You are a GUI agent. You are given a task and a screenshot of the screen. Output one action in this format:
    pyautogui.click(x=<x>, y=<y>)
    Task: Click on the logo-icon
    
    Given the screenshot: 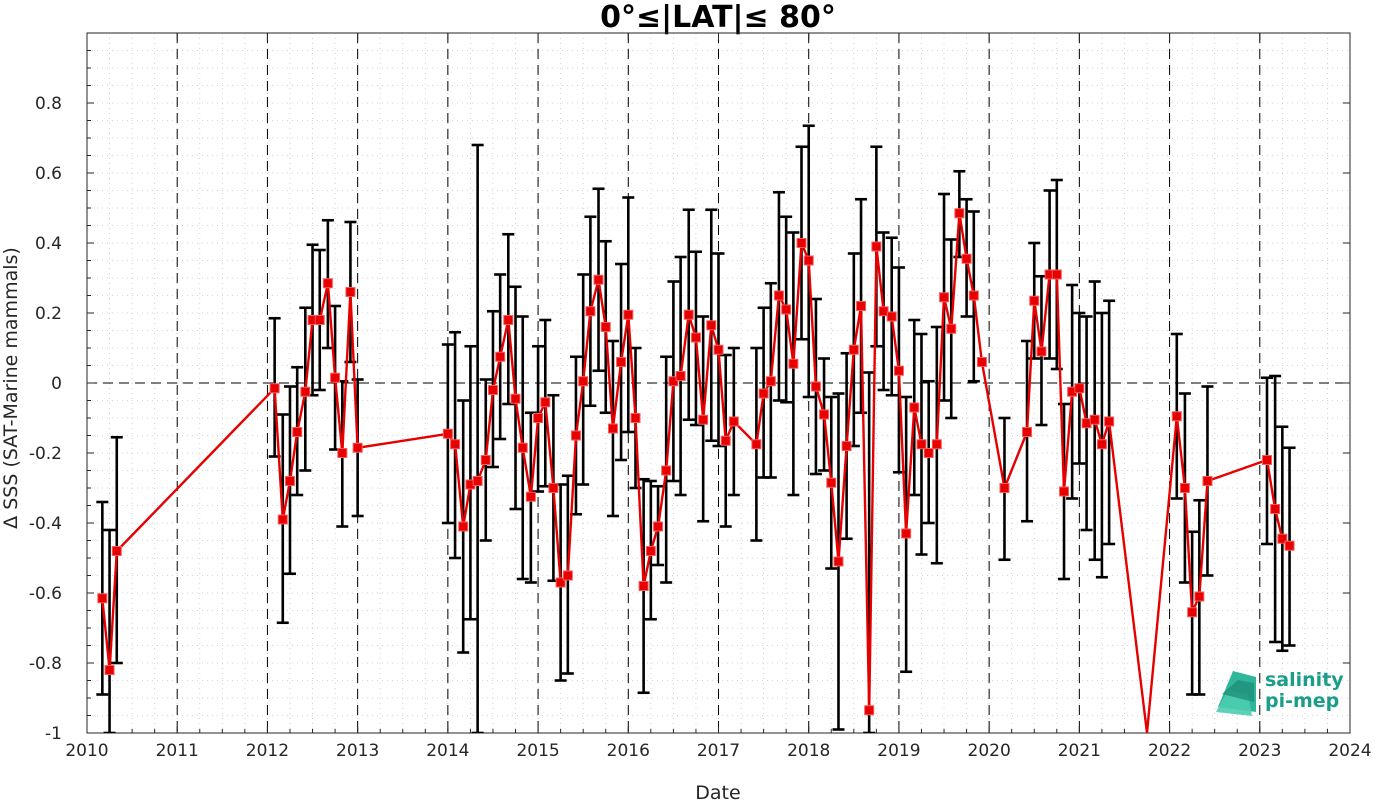 What is the action you would take?
    pyautogui.click(x=1236, y=693)
    